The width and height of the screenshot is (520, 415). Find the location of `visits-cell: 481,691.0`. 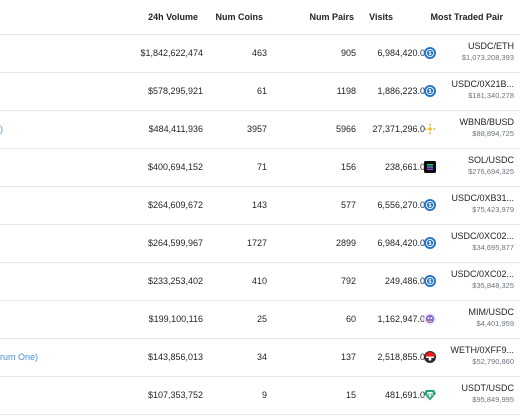

visits-cell: 481,691.0 is located at coordinates (404, 395).